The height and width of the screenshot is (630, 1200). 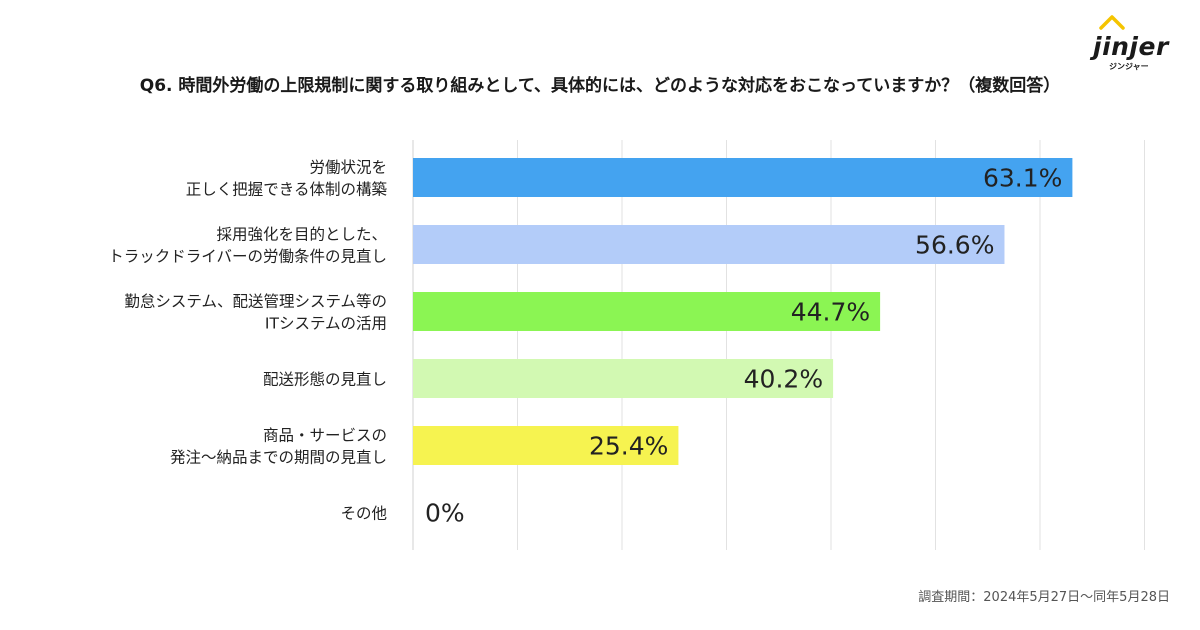 What do you see at coordinates (255, 313) in the screenshot?
I see `category-label-3: 勤怠システム、配送管理システム等の ITシステムの活用` at bounding box center [255, 313].